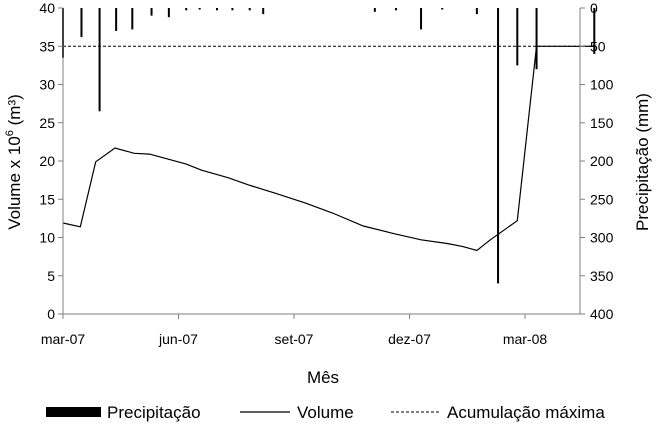 The height and width of the screenshot is (426, 660). I want to click on left-tick-label: 40, so click(47, 8).